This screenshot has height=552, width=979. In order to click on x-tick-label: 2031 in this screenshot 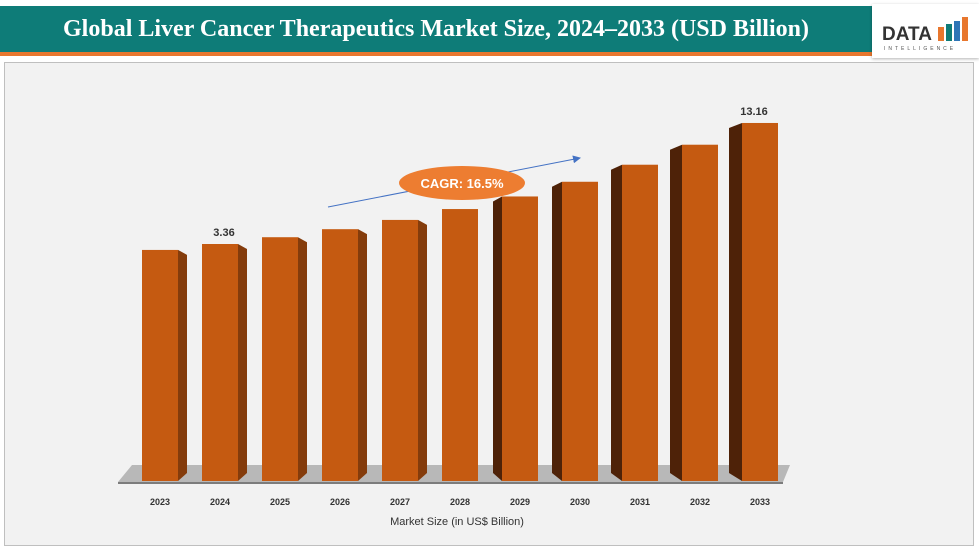, I will do `click(640, 502)`.